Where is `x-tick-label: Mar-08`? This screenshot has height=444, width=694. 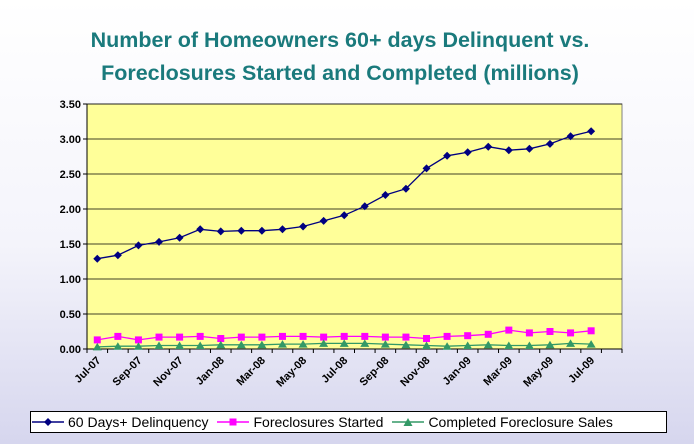 x-tick-label: Mar-08 is located at coordinates (251, 372).